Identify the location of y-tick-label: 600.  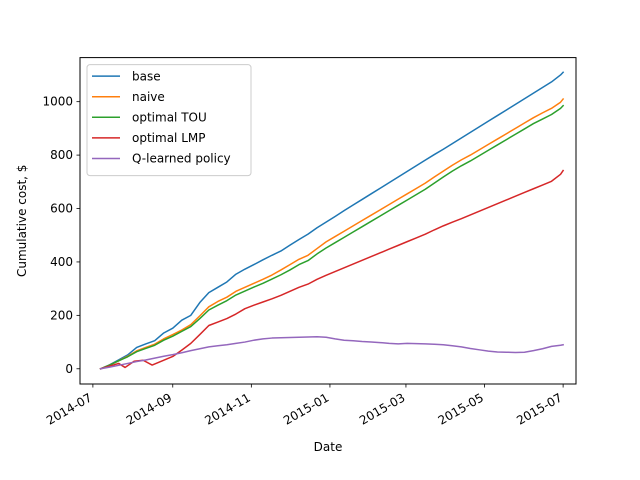
(61, 209).